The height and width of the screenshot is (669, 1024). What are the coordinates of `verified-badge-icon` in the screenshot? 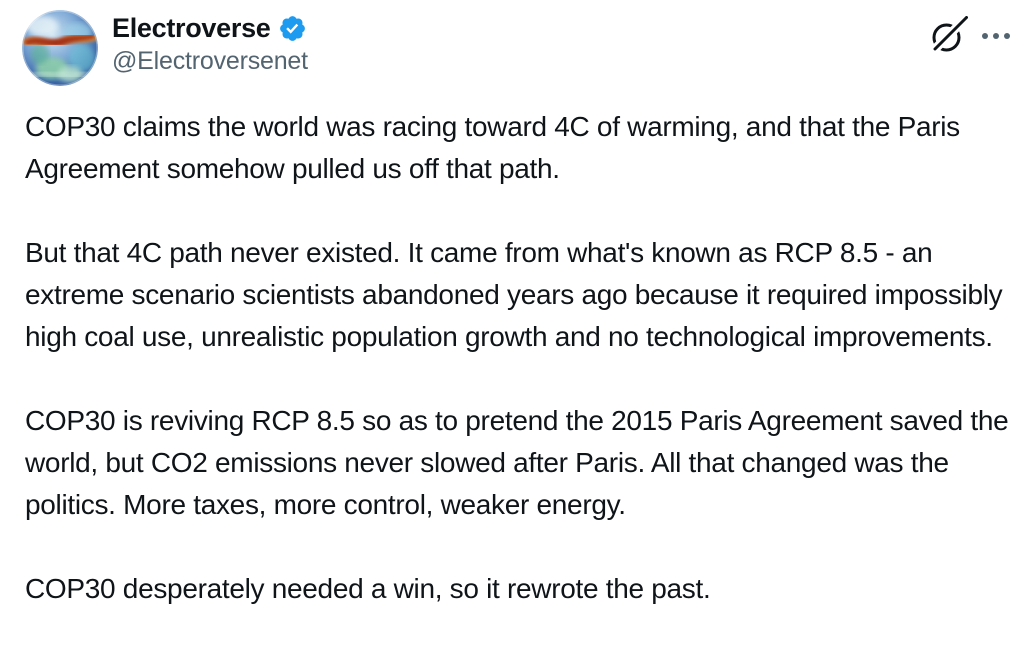 It's located at (292, 28).